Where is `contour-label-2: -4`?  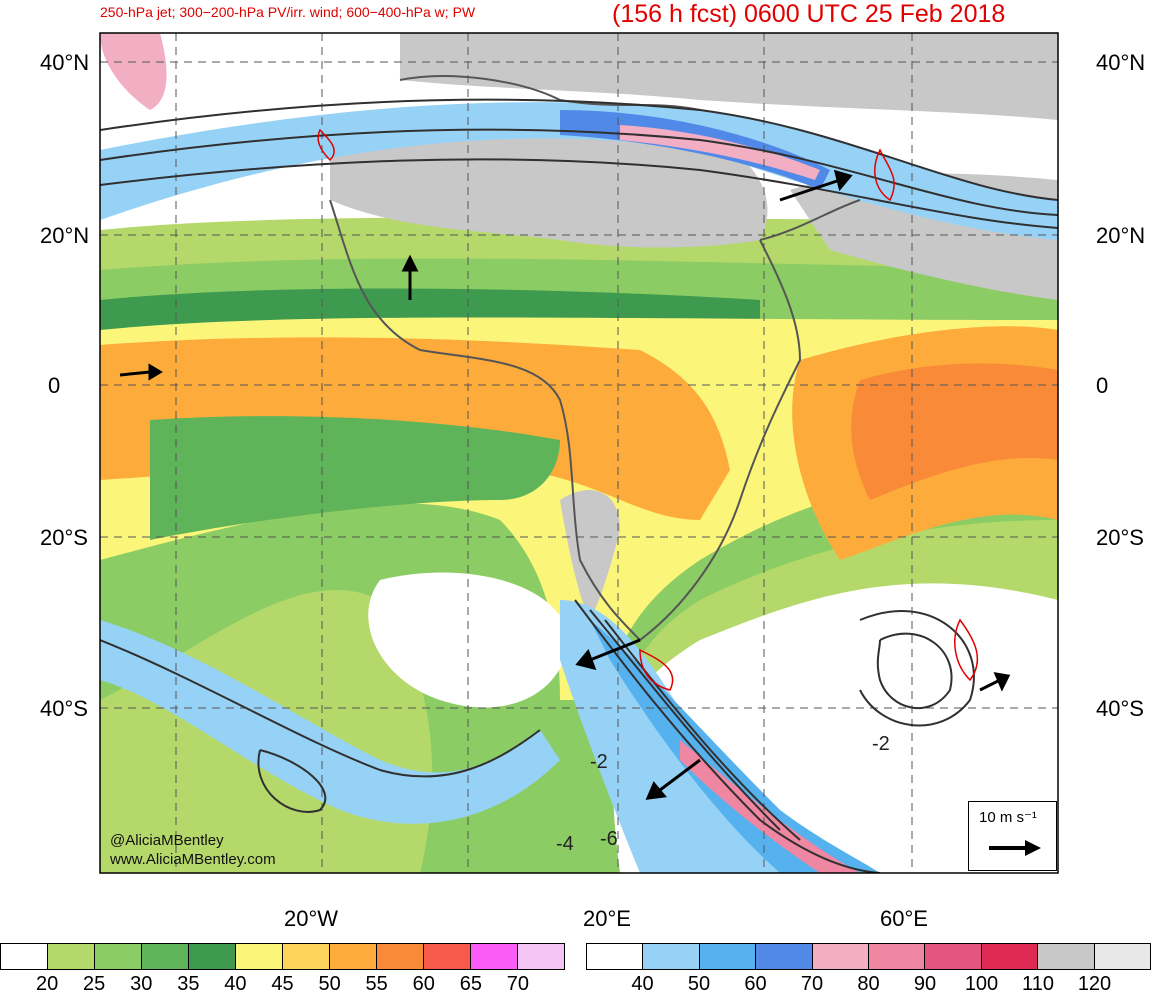
contour-label-2: -4 is located at coordinates (565, 844).